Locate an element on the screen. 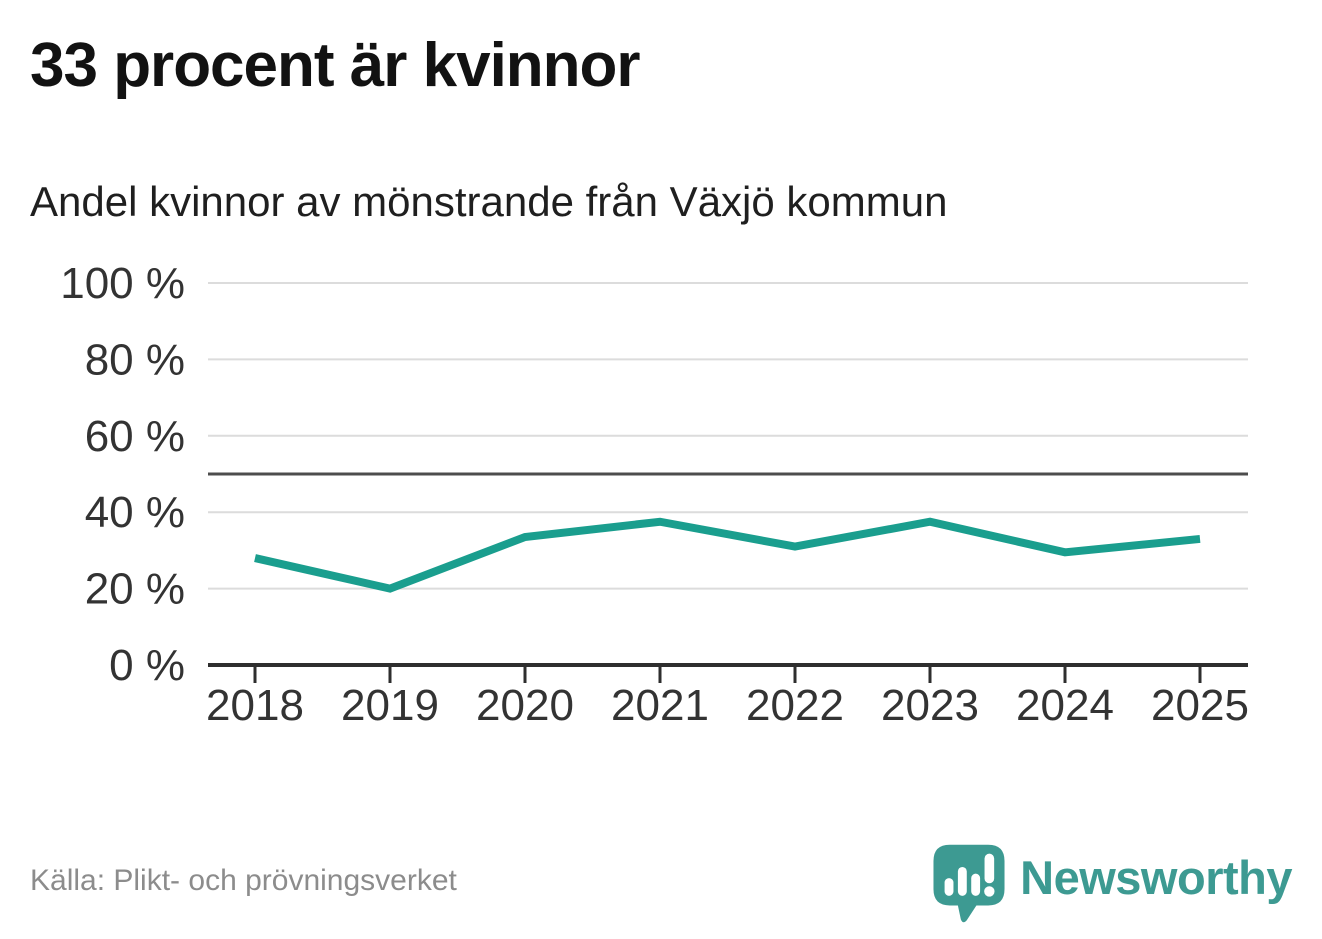  newsworthy-wordmark: Newsworthy is located at coordinates (1156, 877).